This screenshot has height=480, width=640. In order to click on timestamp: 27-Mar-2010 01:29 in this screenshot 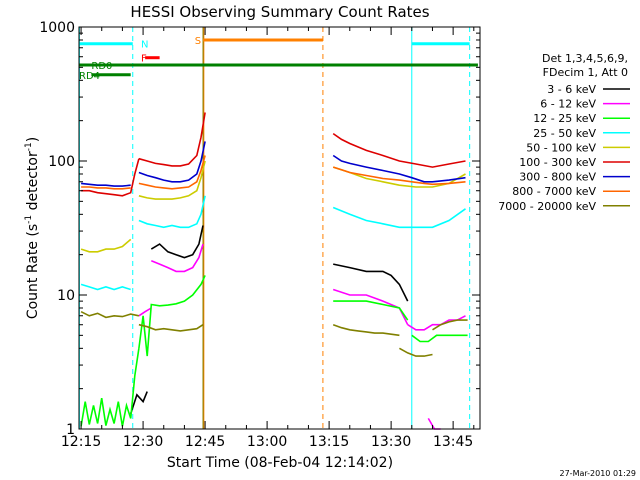, I will do `click(598, 473)`.